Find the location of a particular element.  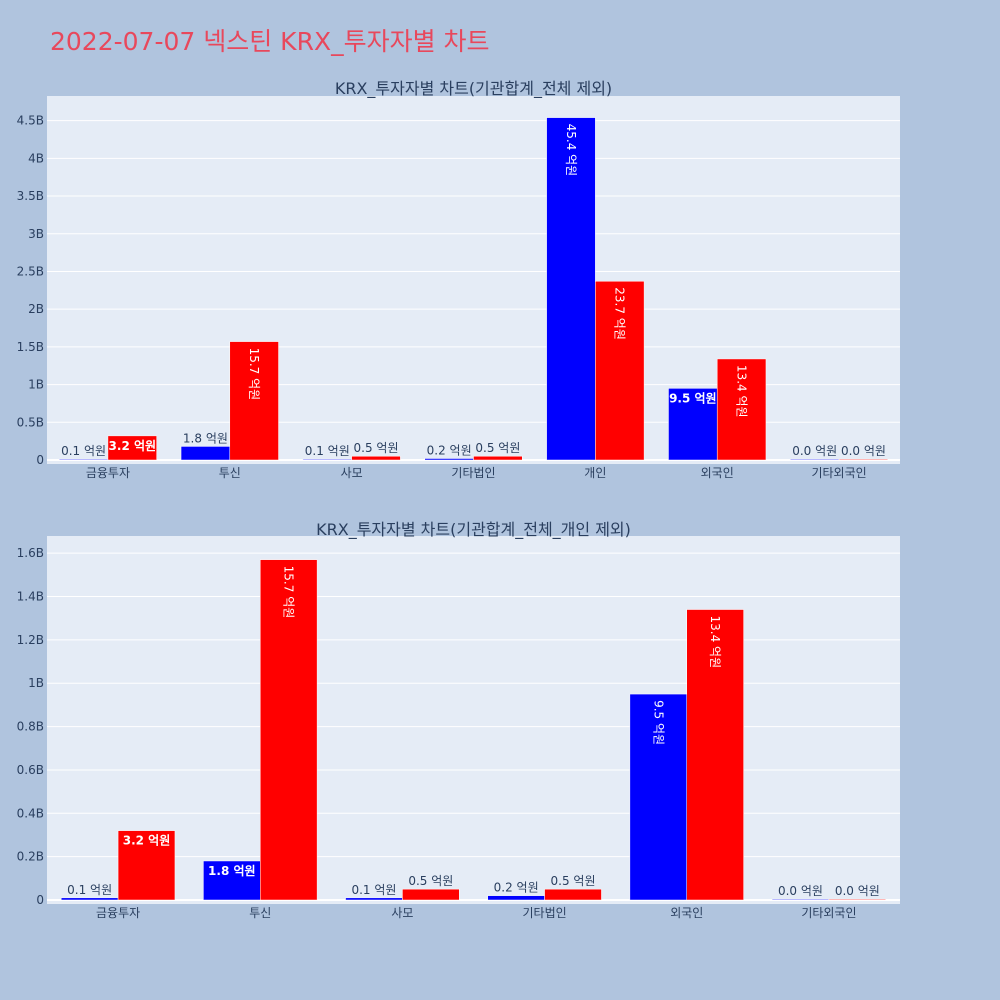

chart-title: KRX_투자자별 차트(기관합계_전체_개인 제외) is located at coordinates (473, 530).